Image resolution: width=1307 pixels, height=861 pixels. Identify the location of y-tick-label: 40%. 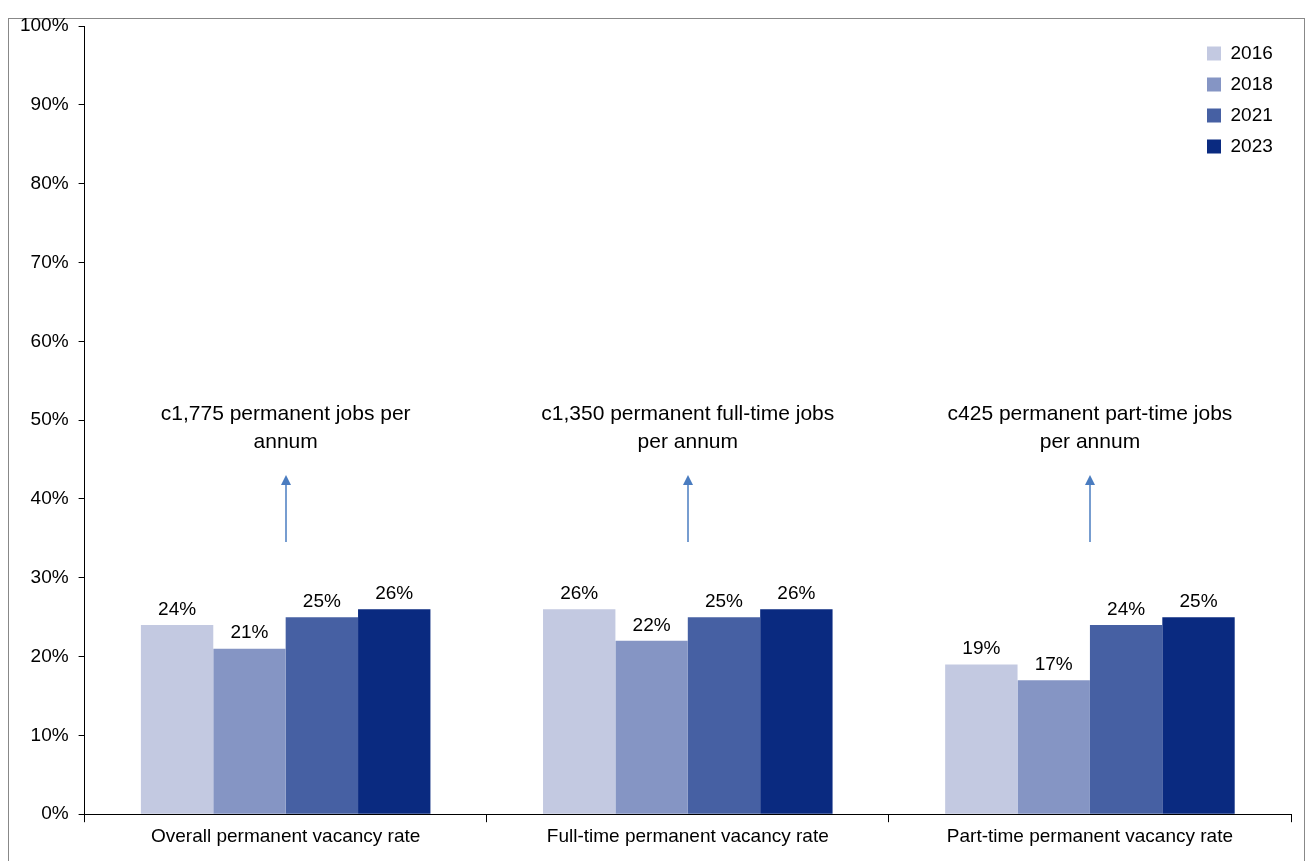
(49, 498).